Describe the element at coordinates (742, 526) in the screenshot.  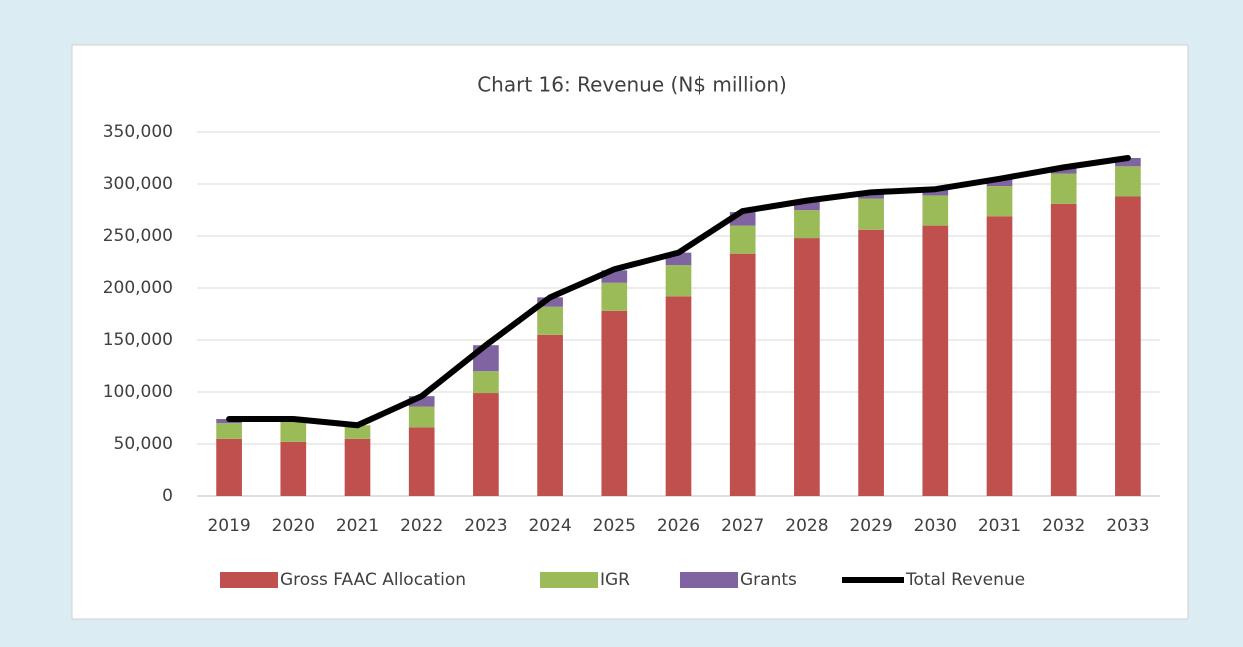
I see `x-tick-label: 2027` at that location.